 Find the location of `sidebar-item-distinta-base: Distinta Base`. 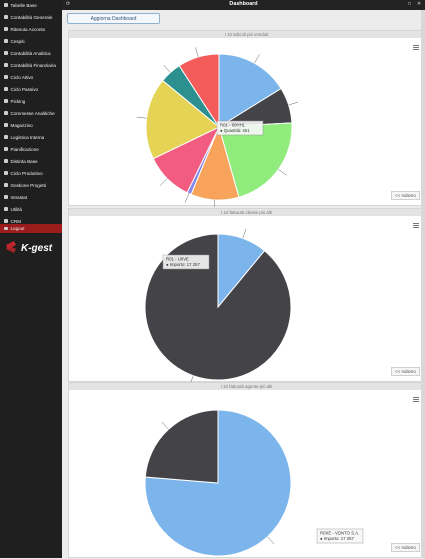

sidebar-item-distinta-base: Distinta Base is located at coordinates (31, 161).